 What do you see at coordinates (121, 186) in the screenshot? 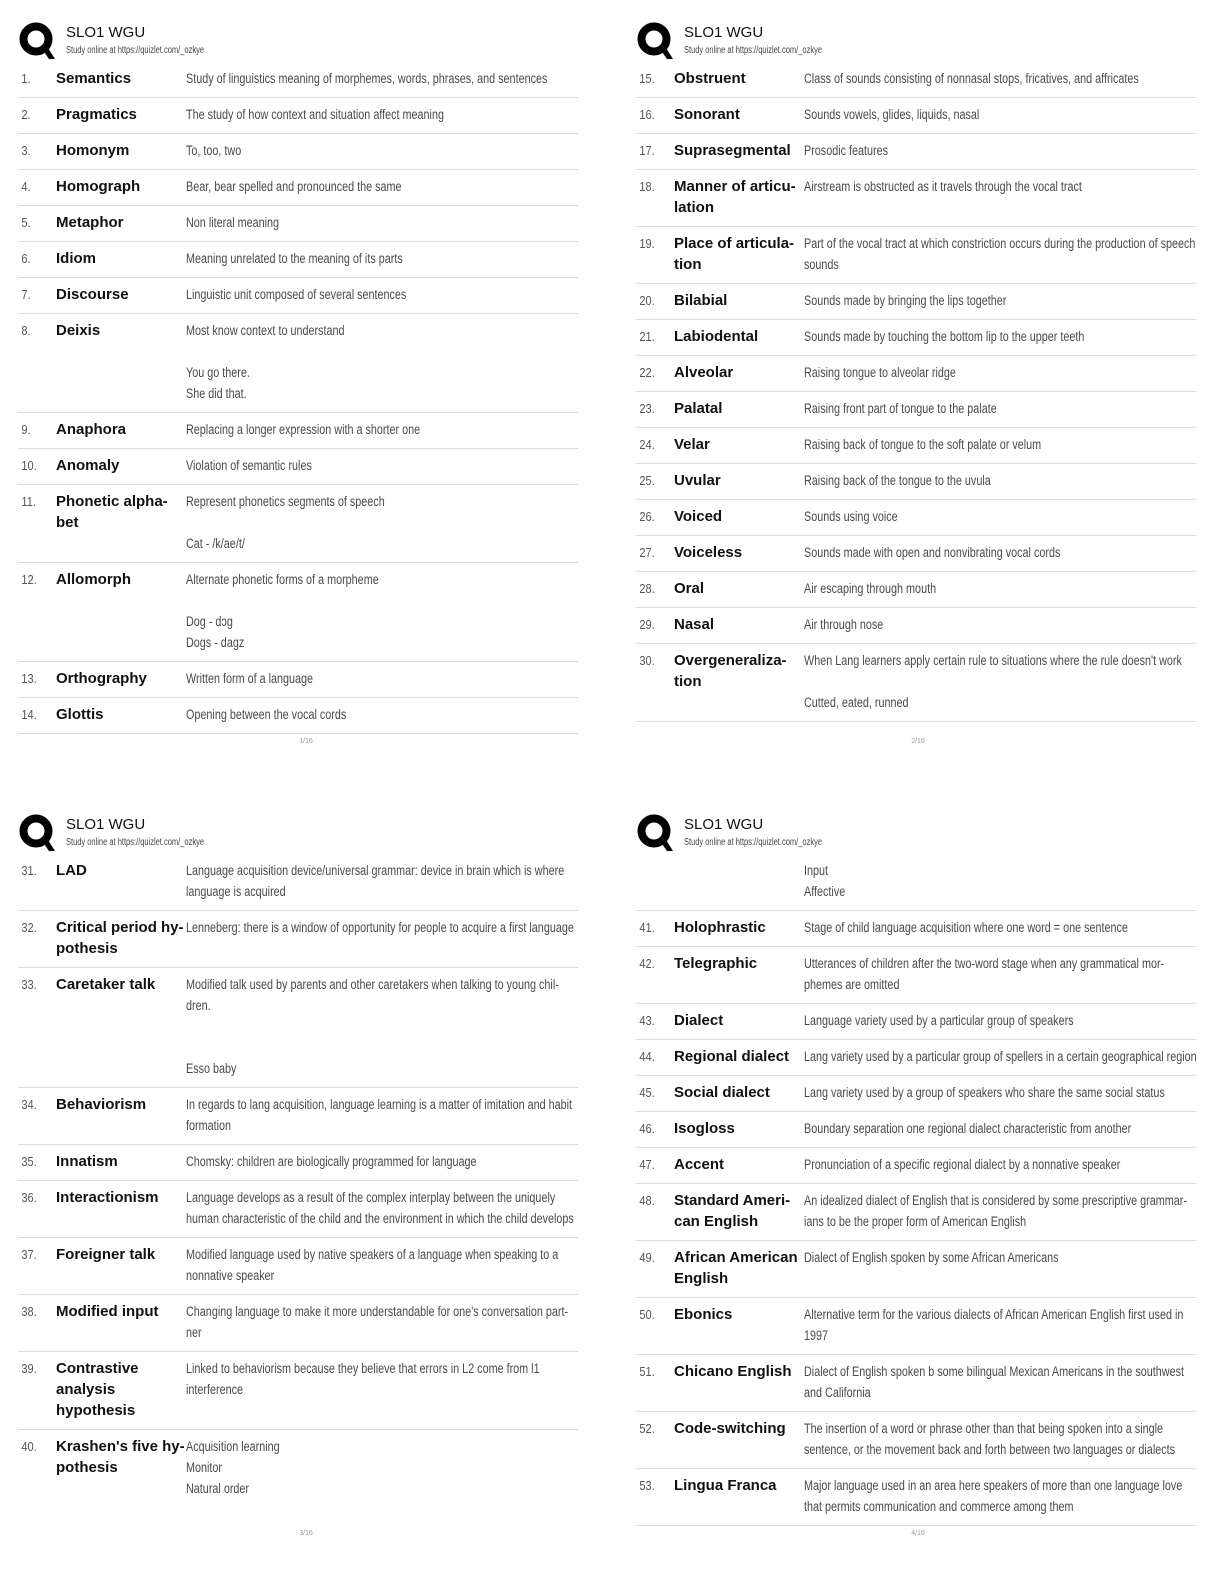
I see `card-term: Homograph` at bounding box center [121, 186].